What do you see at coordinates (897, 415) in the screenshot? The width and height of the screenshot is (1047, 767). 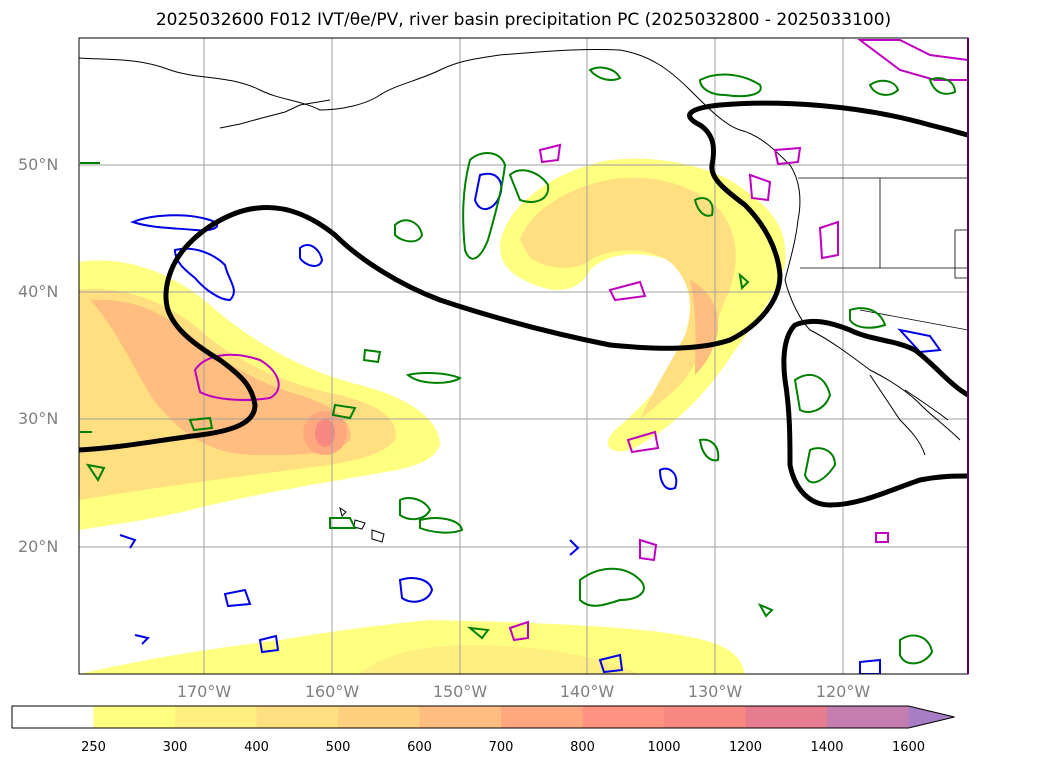 I see `baja` at bounding box center [897, 415].